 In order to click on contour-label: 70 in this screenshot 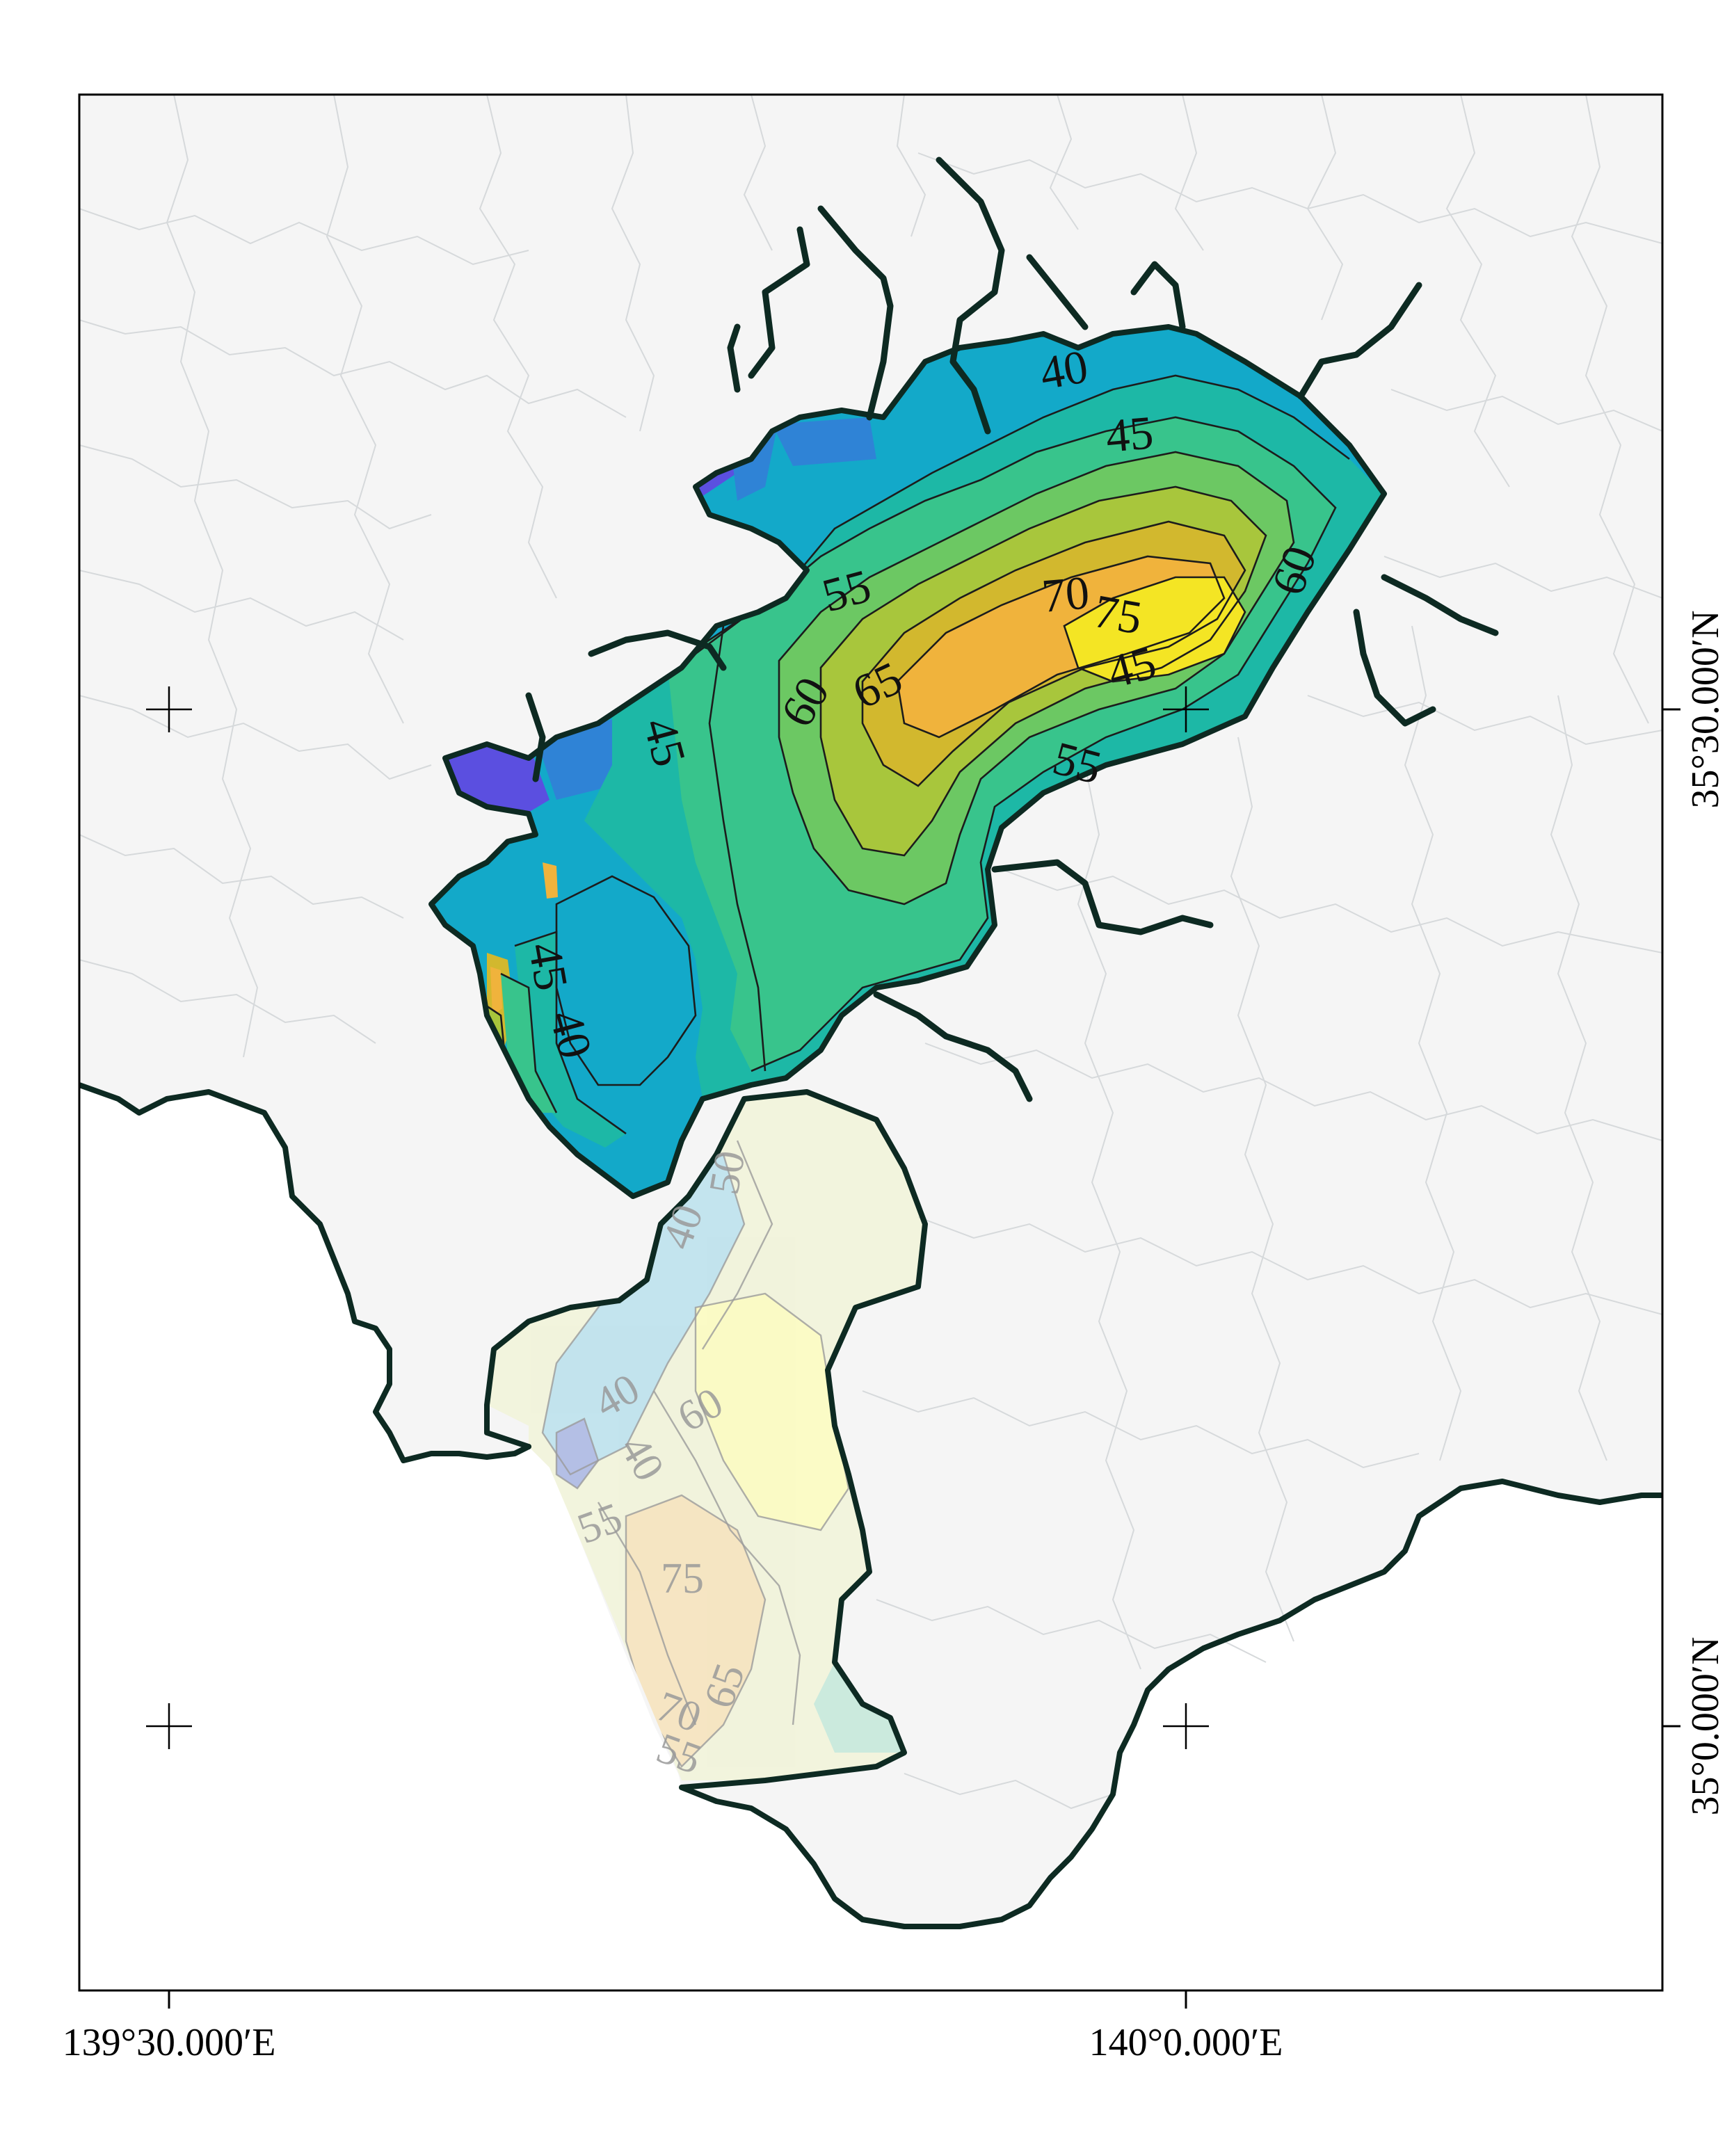, I will do `click(1065, 593)`.